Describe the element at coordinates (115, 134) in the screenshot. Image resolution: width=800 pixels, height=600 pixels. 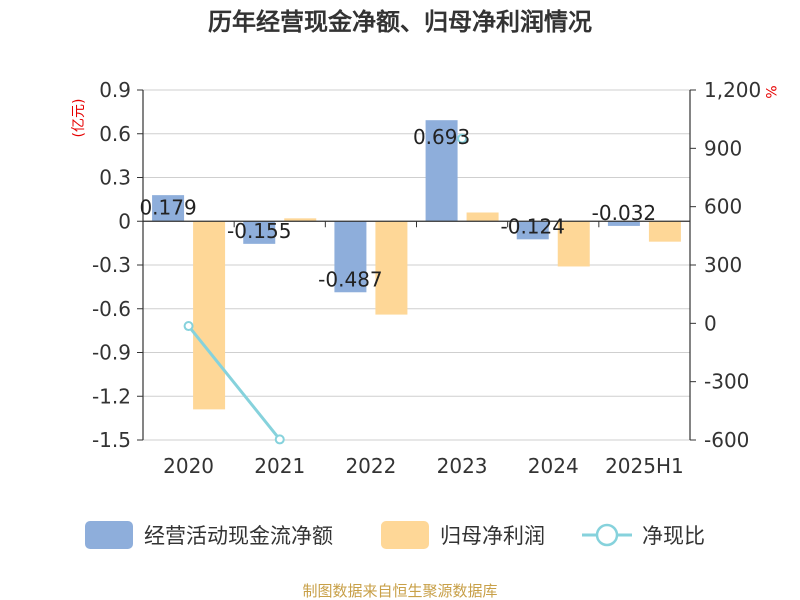
I see `left-axis-tick-label: 0.6` at that location.